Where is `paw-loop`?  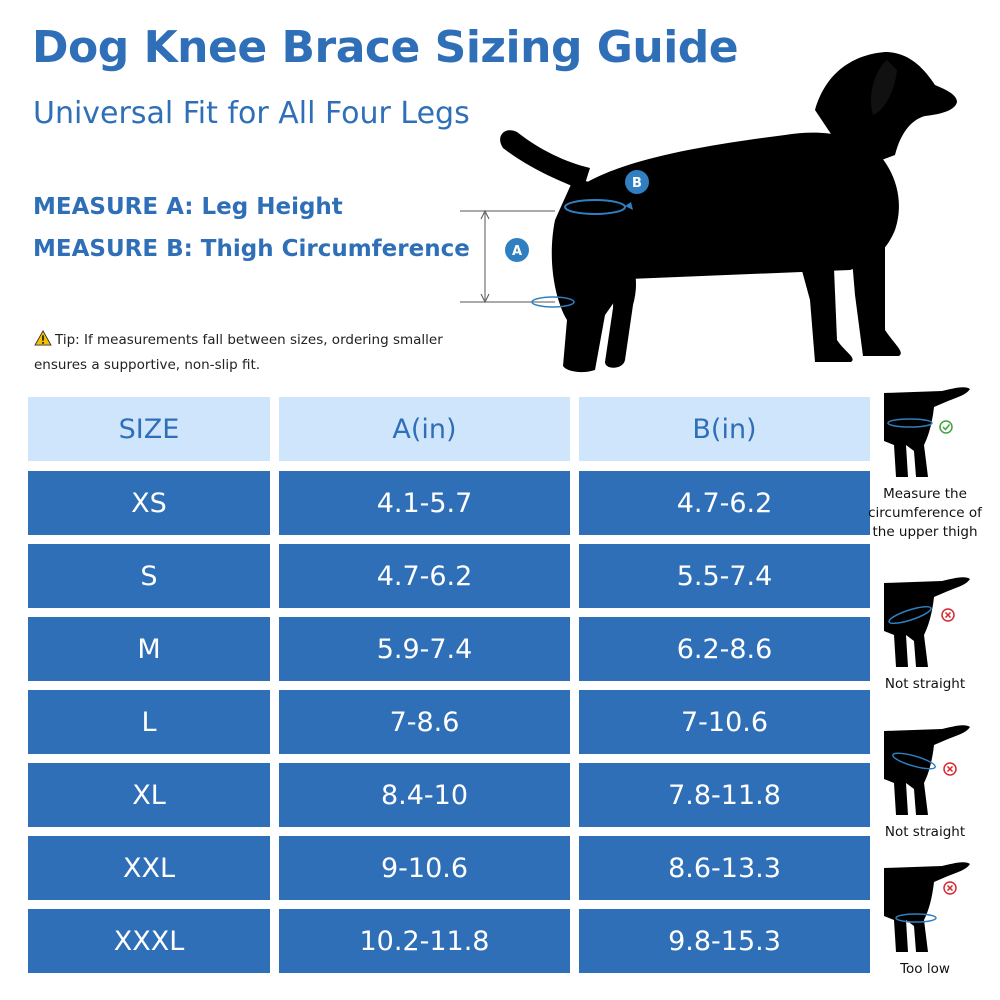
paw-loop is located at coordinates (553, 302).